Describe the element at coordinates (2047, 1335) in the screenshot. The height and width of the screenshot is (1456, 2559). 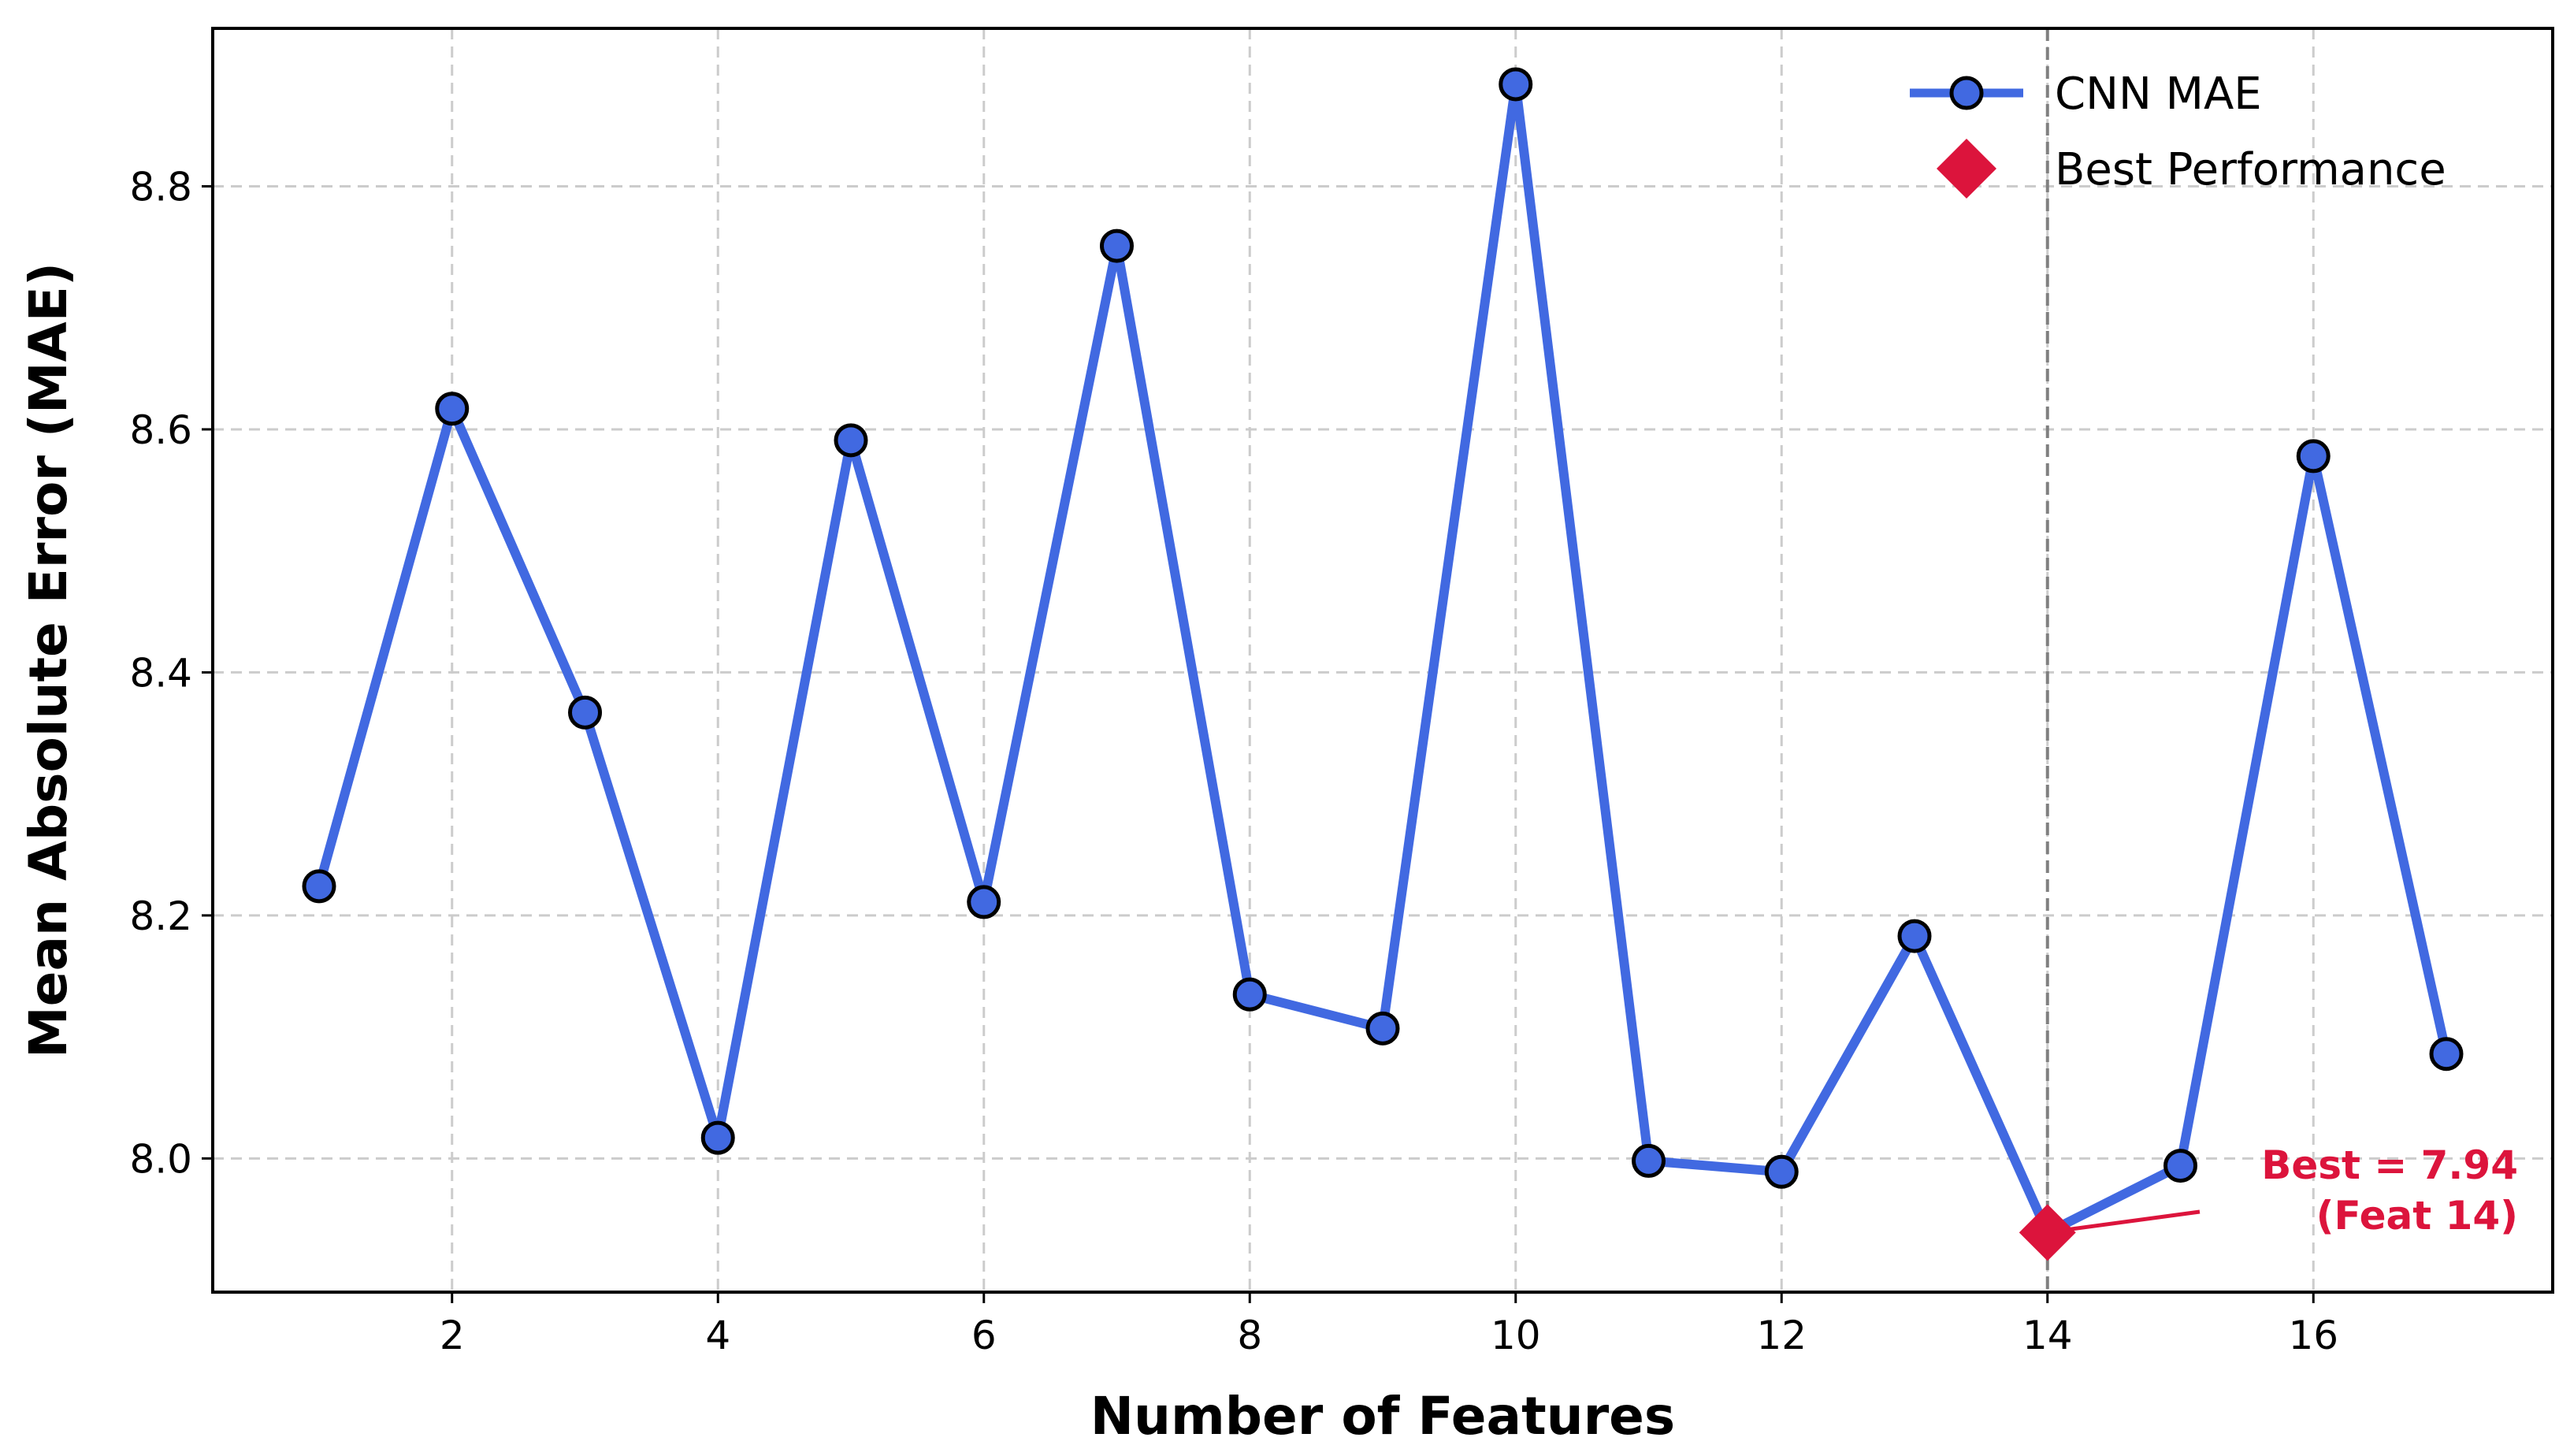
I see `x-tick-label: 14` at that location.